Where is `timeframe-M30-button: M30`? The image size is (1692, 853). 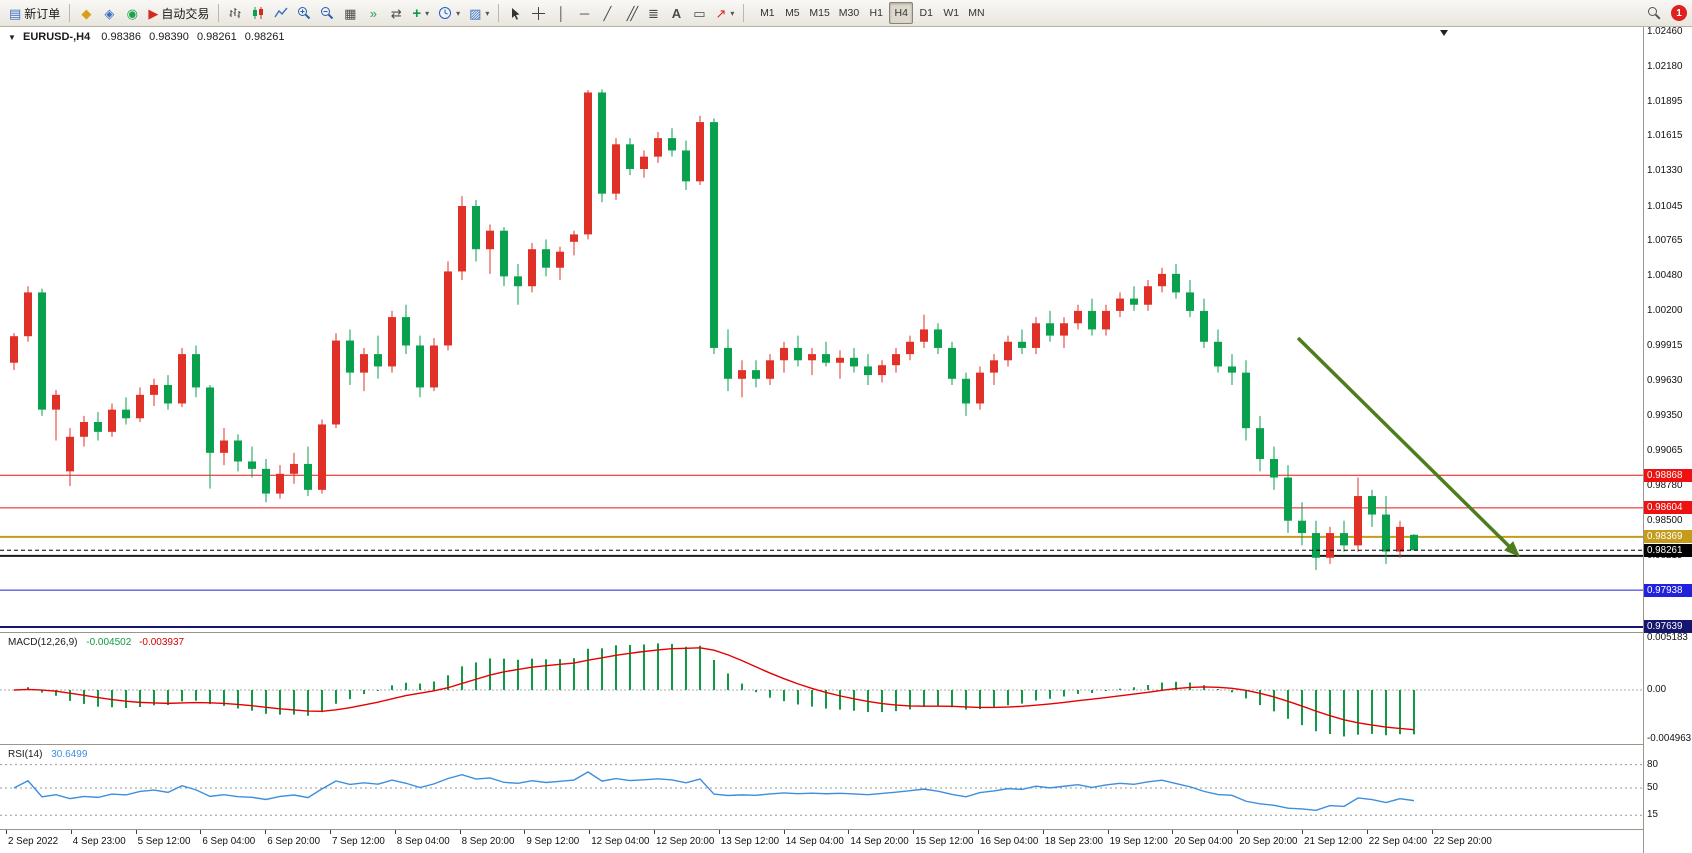
timeframe-M30-button: M30 is located at coordinates (849, 13).